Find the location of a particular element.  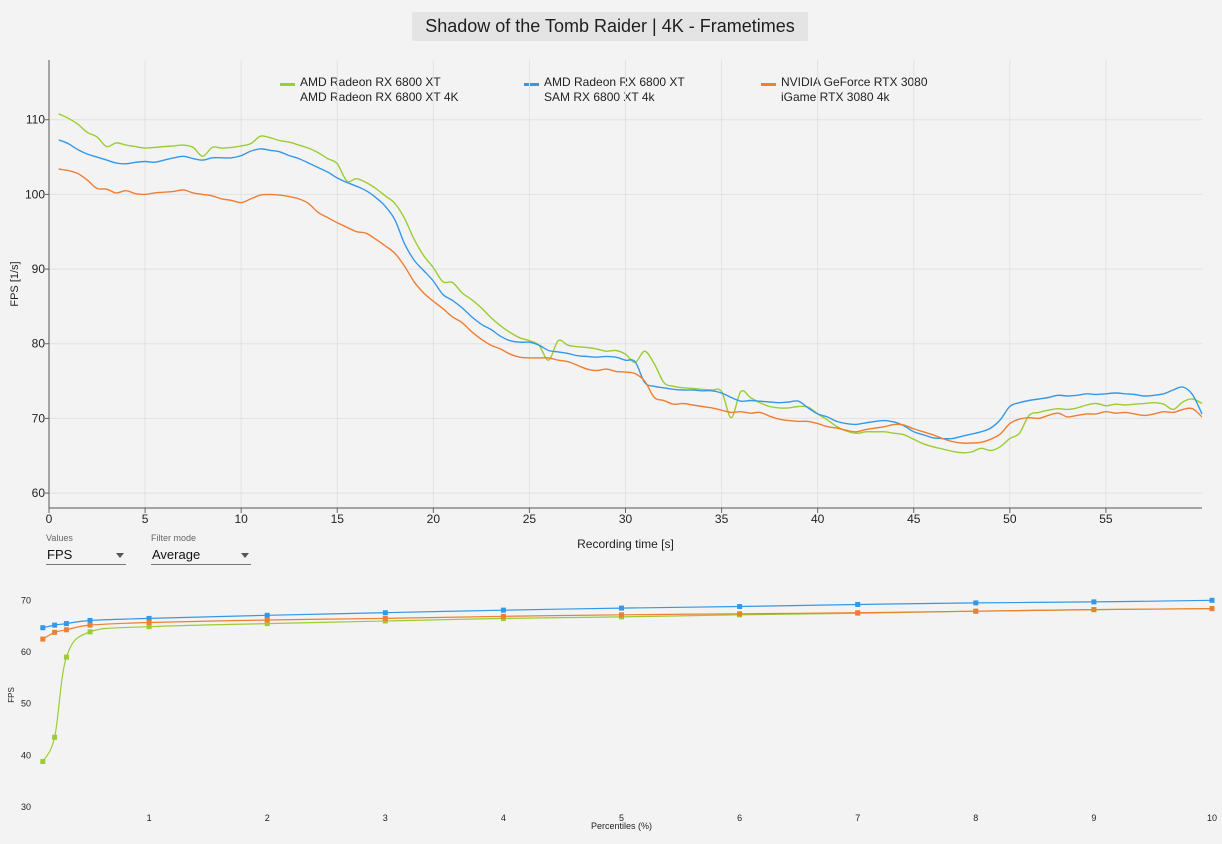

values-dropdown-label: Values is located at coordinates (59, 538).